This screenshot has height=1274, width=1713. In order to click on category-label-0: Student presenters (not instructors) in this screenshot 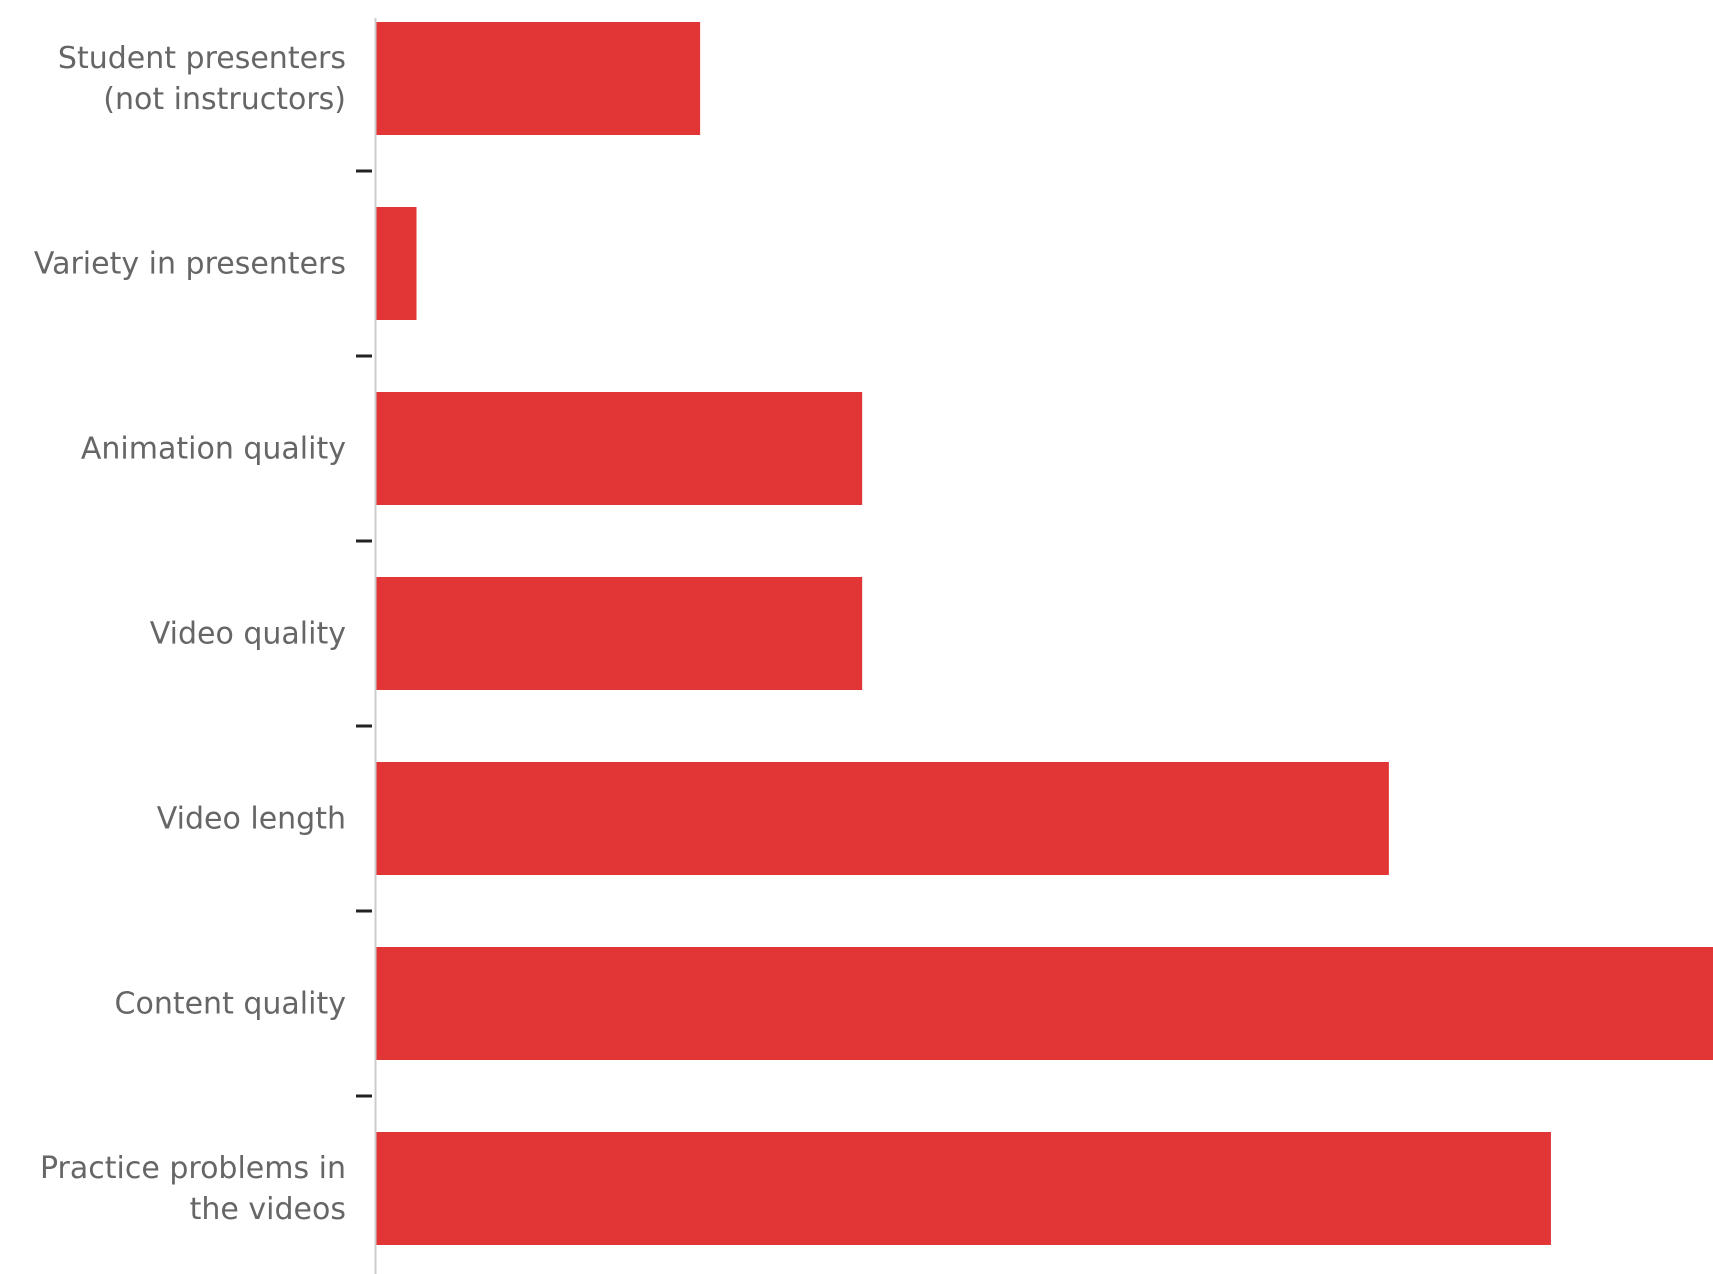, I will do `click(202, 79)`.